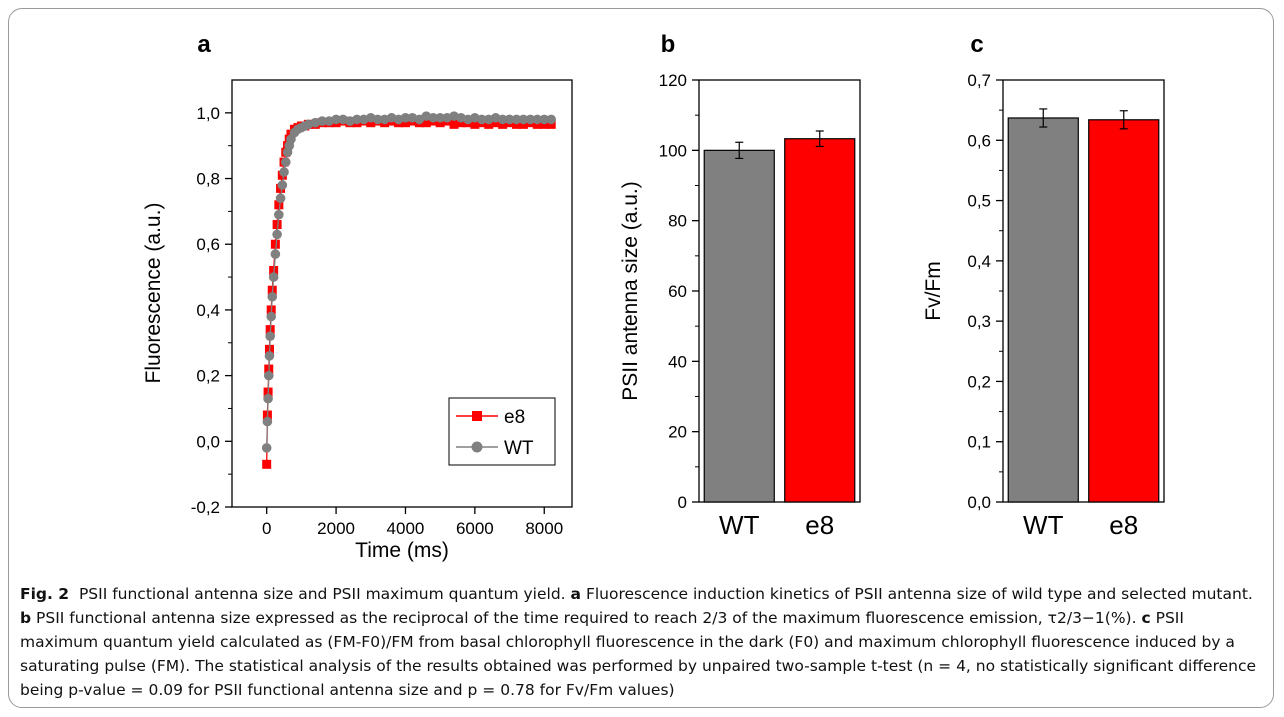 The width and height of the screenshot is (1284, 717). What do you see at coordinates (677, 432) in the screenshot?
I see `panel-b-y-tick-label: 20` at bounding box center [677, 432].